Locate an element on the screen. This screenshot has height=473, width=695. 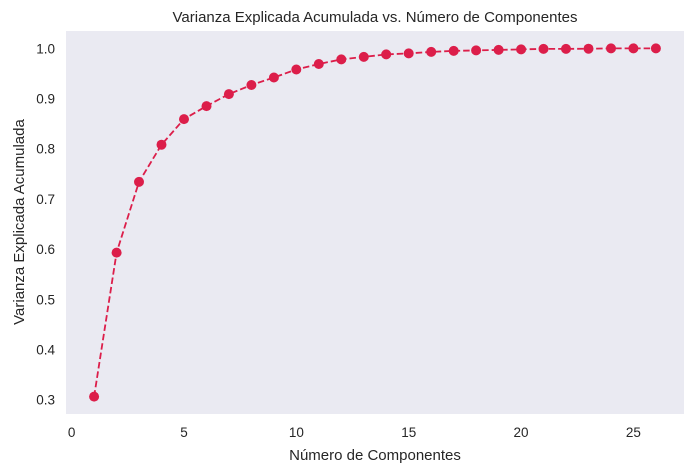
y-tick-label: 0.4 is located at coordinates (45, 349).